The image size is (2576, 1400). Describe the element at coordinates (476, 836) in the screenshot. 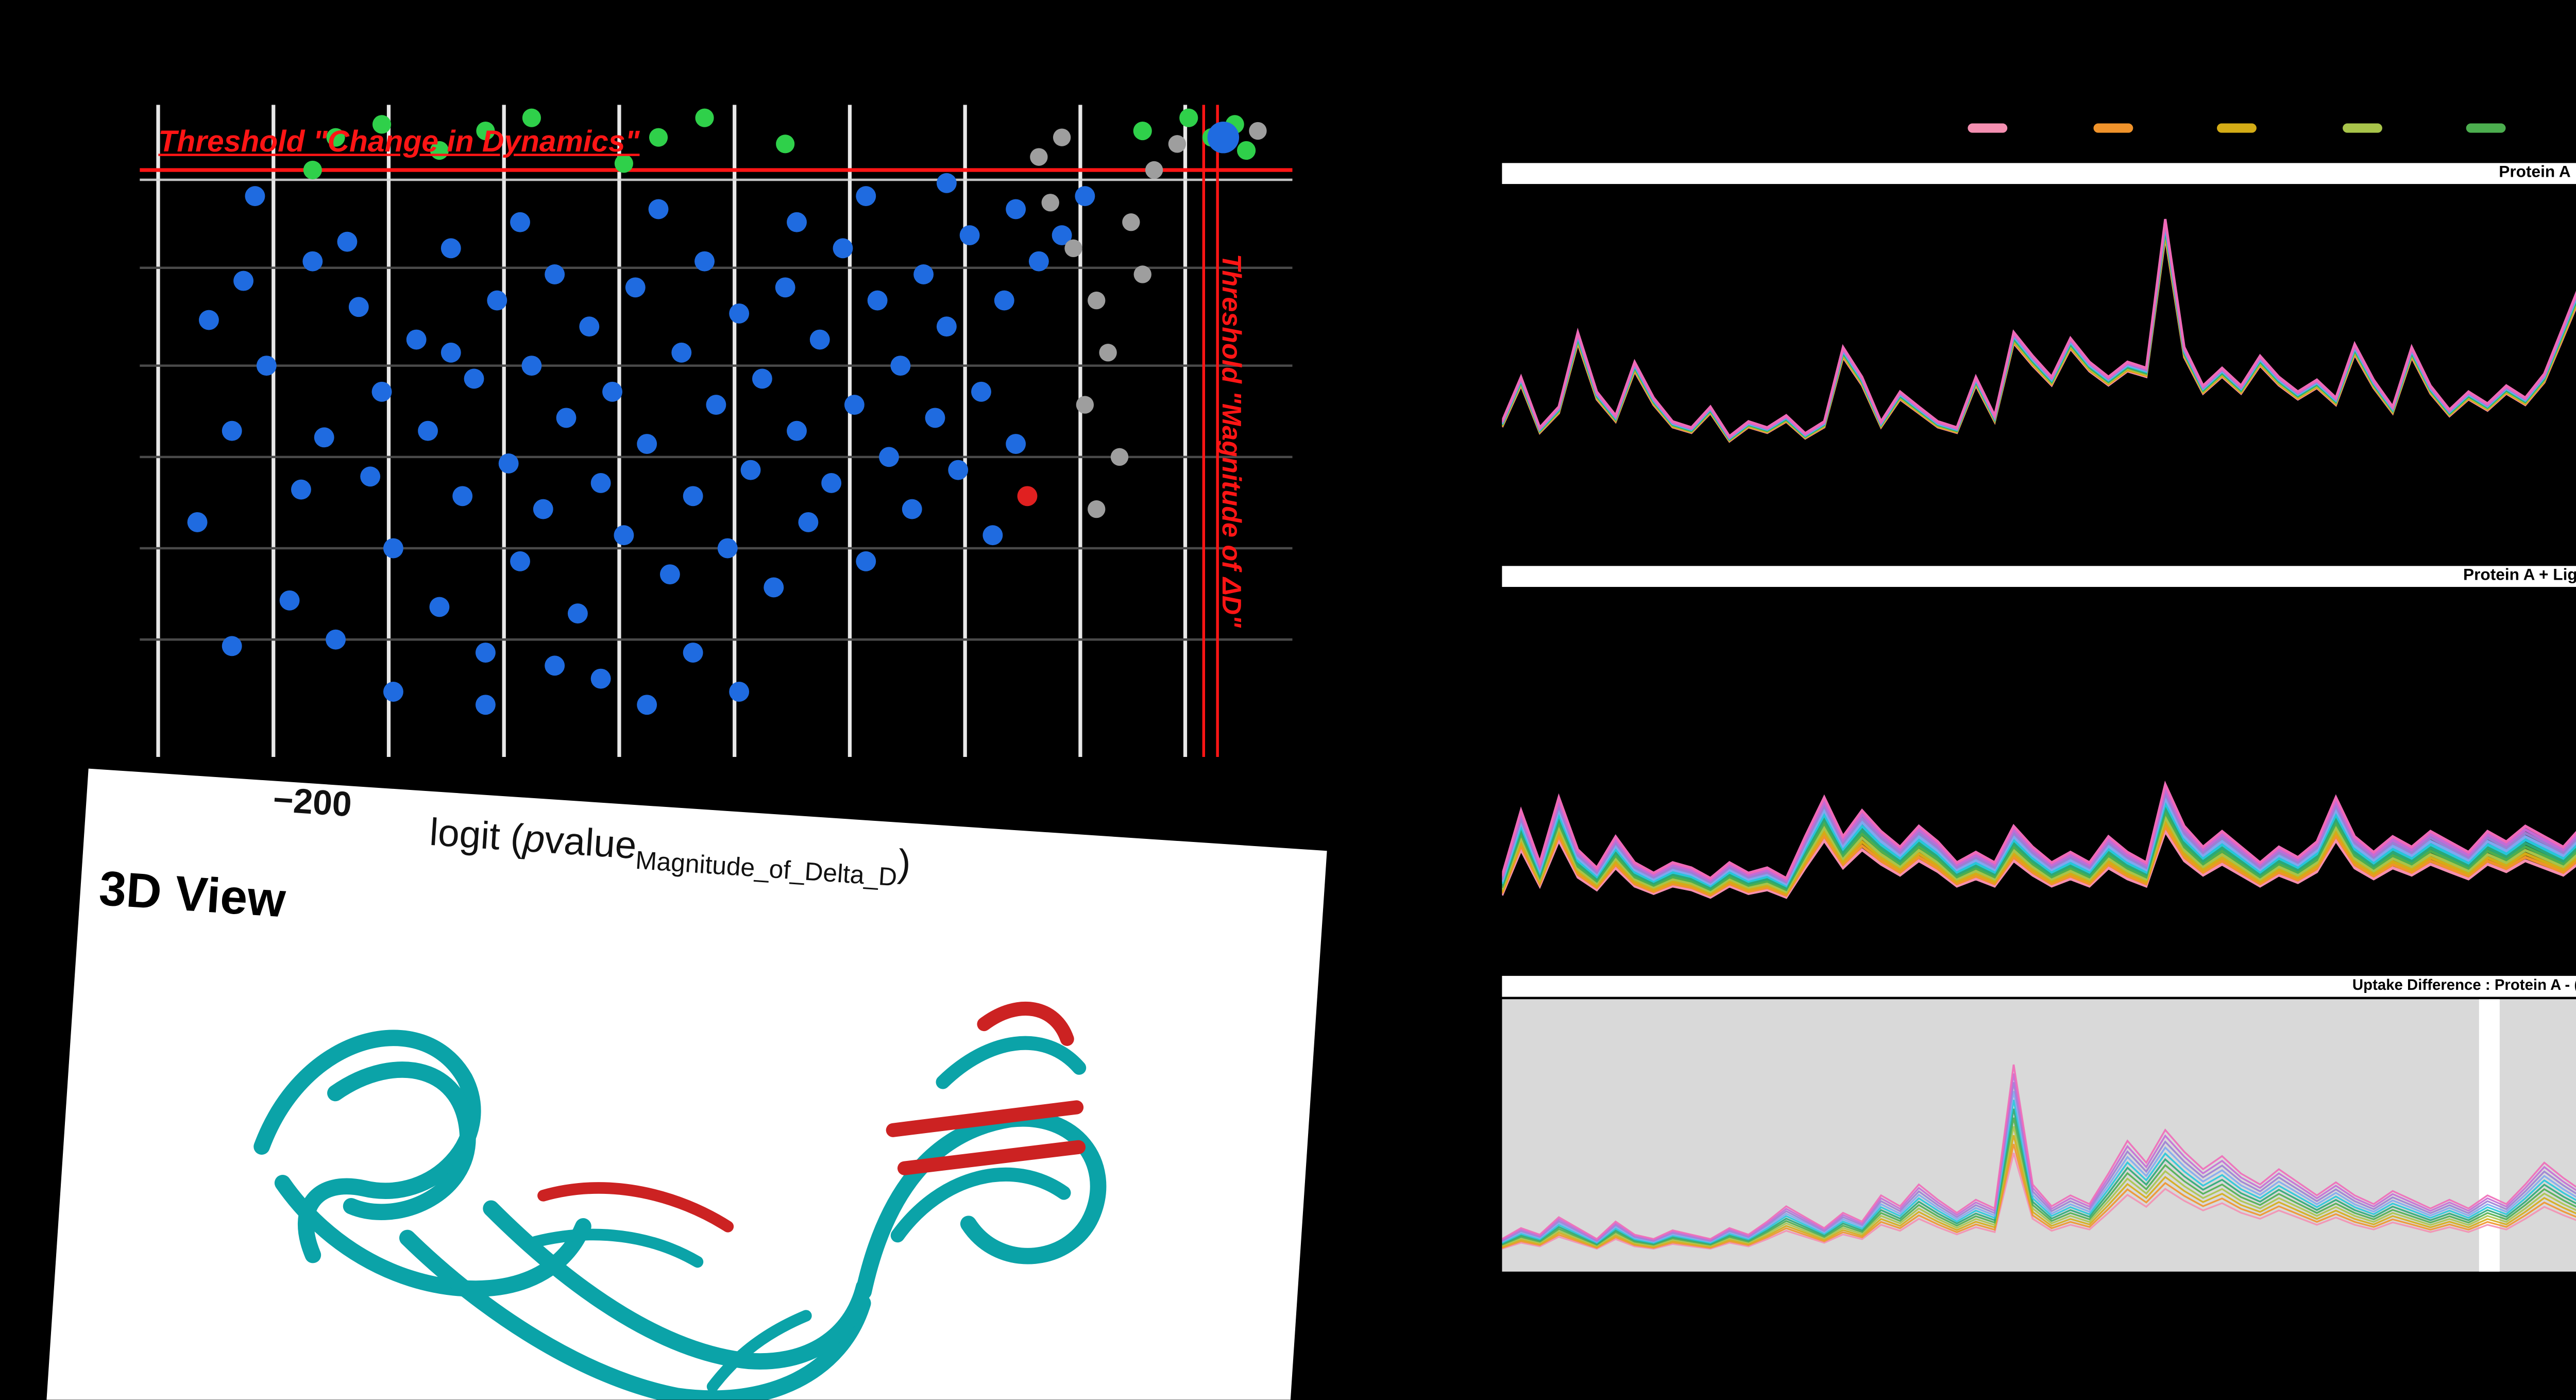

I see `x-axis-label-prefix: logit (` at that location.